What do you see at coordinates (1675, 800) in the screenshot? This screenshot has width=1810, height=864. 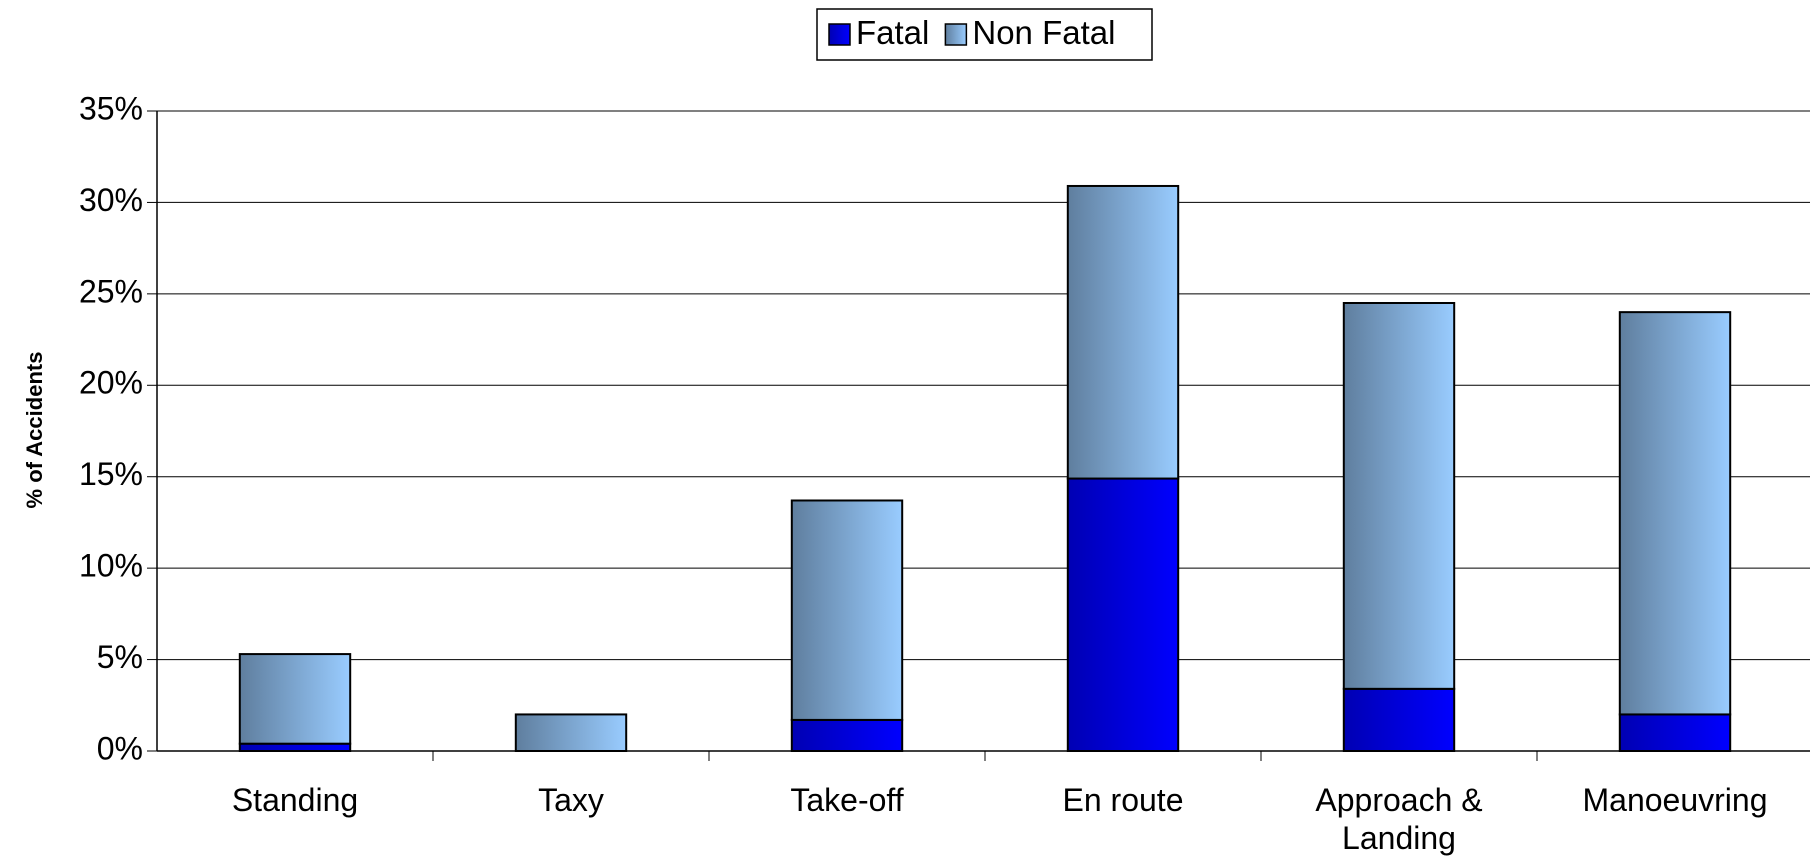 I see `x-tick-label: Manoeuvring` at bounding box center [1675, 800].